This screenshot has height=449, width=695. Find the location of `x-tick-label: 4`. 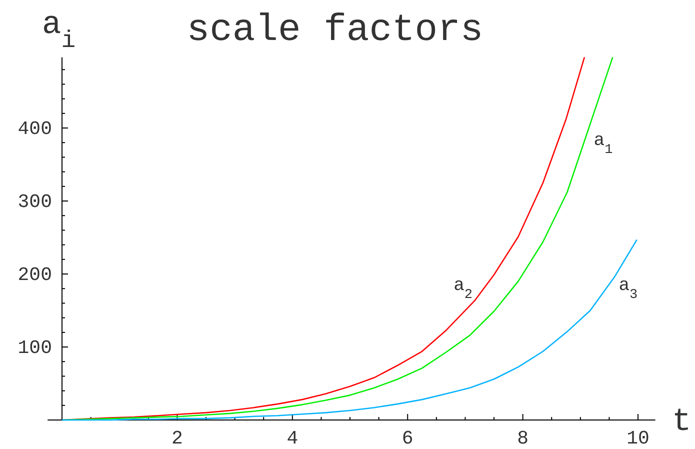

x-tick-label: 4 is located at coordinates (292, 438).